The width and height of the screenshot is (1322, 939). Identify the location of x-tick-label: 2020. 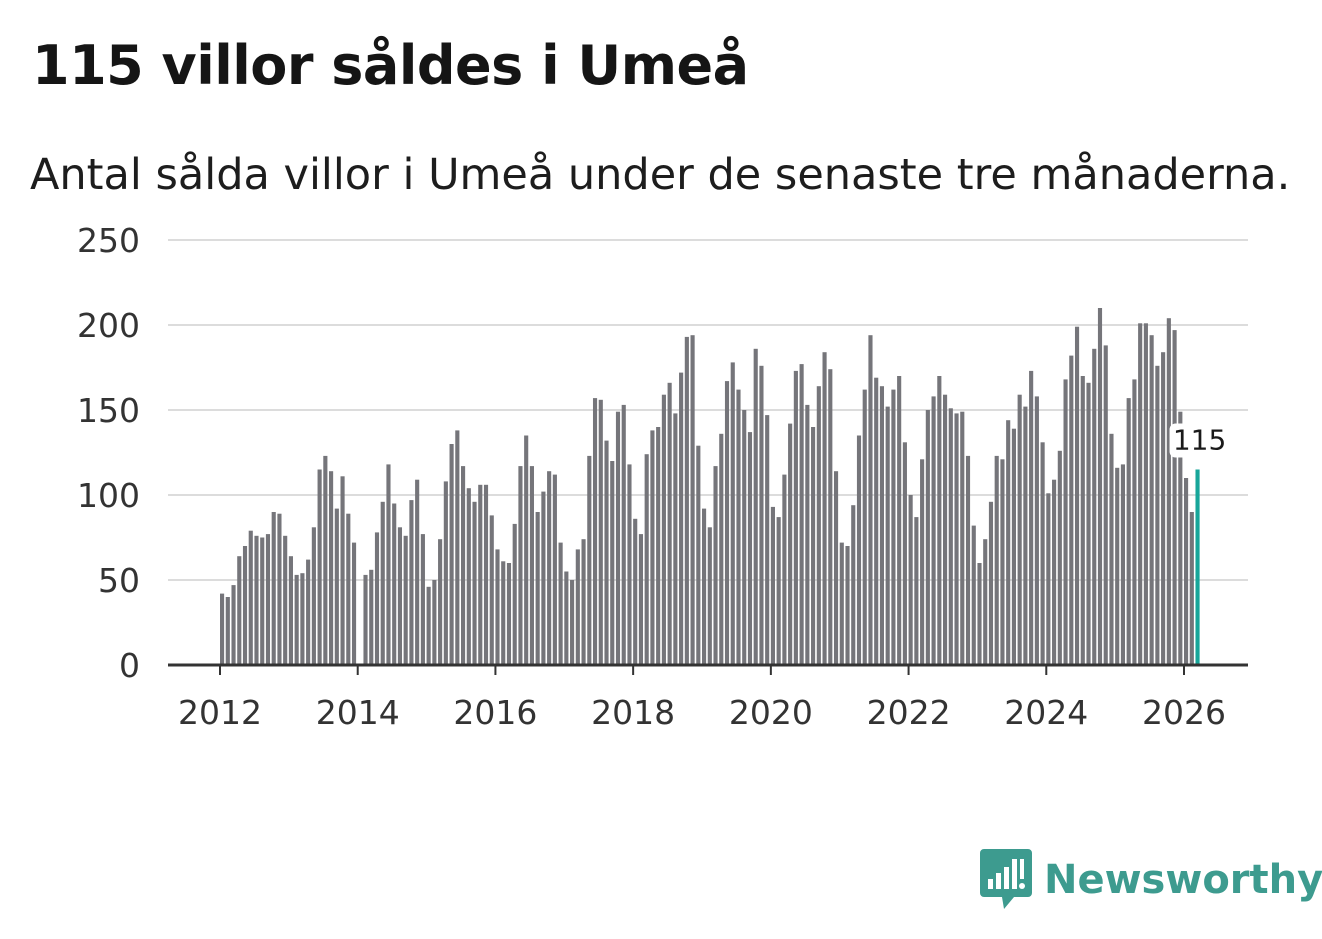
(771, 712).